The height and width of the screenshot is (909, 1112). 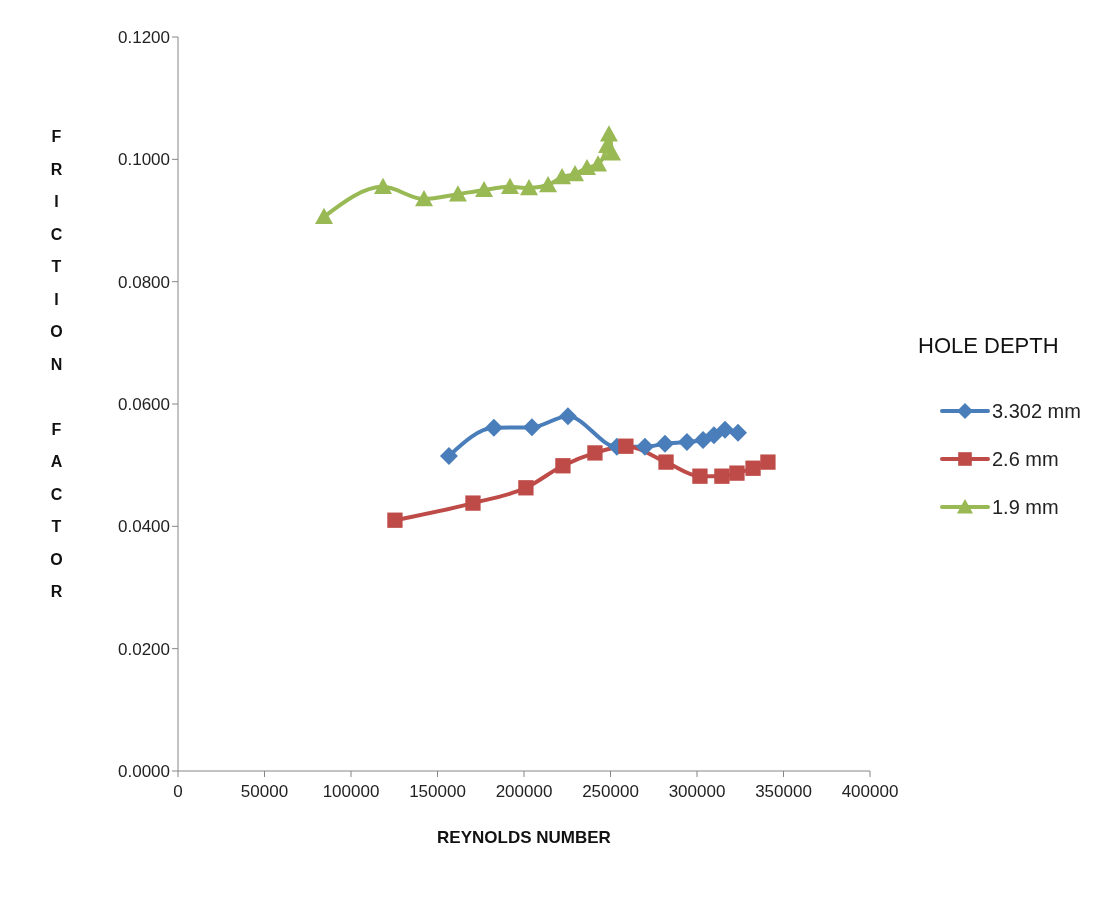 What do you see at coordinates (870, 792) in the screenshot?
I see `x-tick-label: 400000` at bounding box center [870, 792].